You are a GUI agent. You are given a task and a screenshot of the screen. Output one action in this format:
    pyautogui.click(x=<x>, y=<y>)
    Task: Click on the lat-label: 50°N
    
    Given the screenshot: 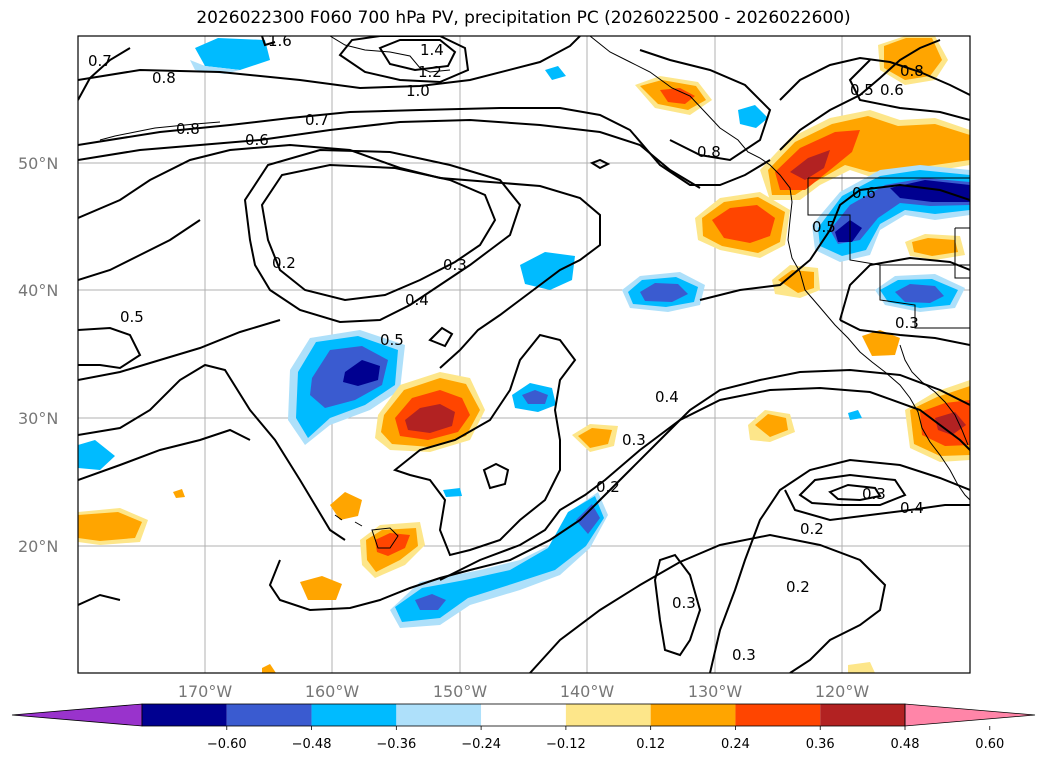 What is the action you would take?
    pyautogui.click(x=38, y=163)
    